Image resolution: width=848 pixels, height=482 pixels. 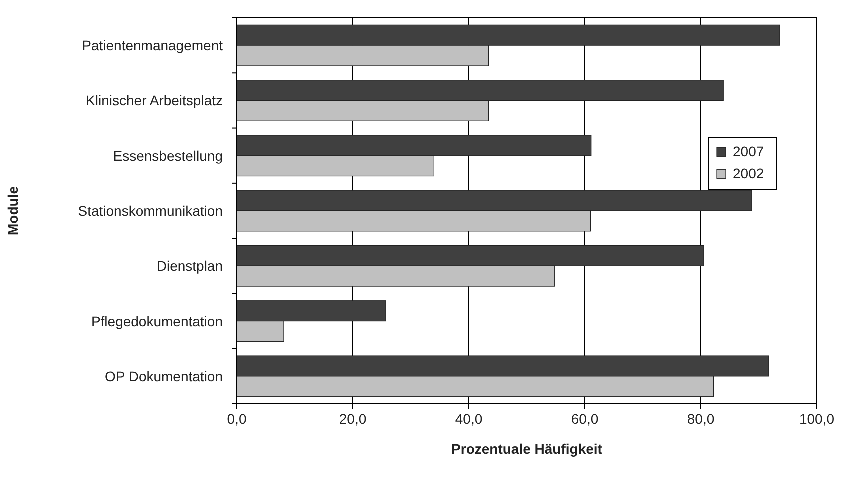 I want to click on y-tick-label: Stationskommunikation, so click(x=150, y=211).